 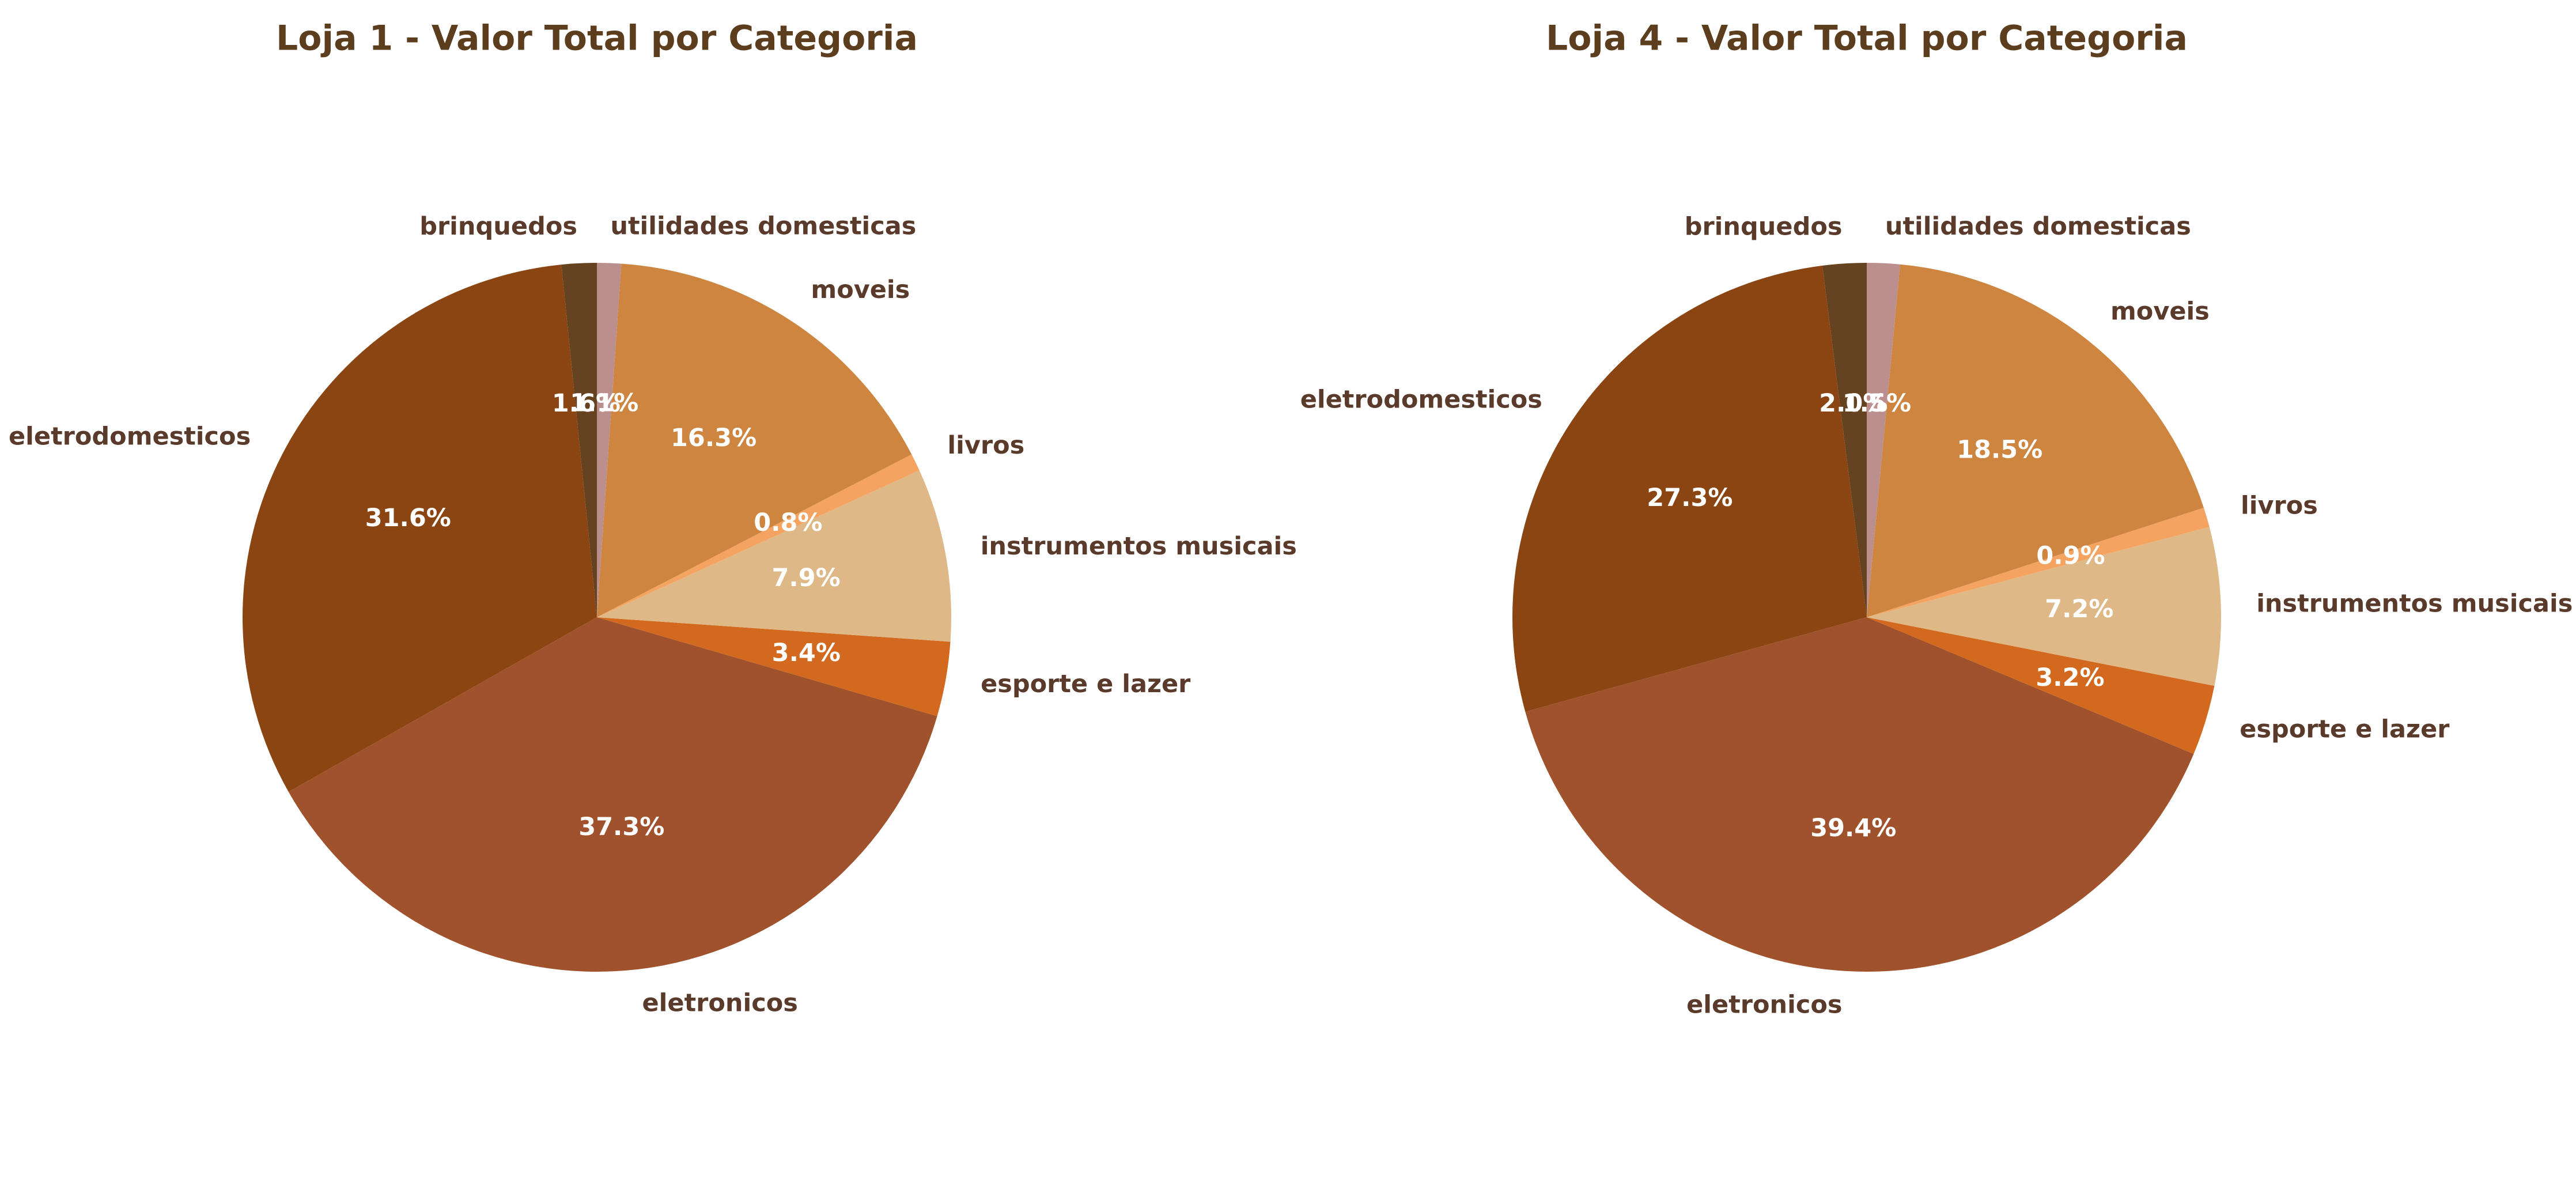 I want to click on chart-title: Loja 4 - Valor Total por Categoria, so click(x=1867, y=39).